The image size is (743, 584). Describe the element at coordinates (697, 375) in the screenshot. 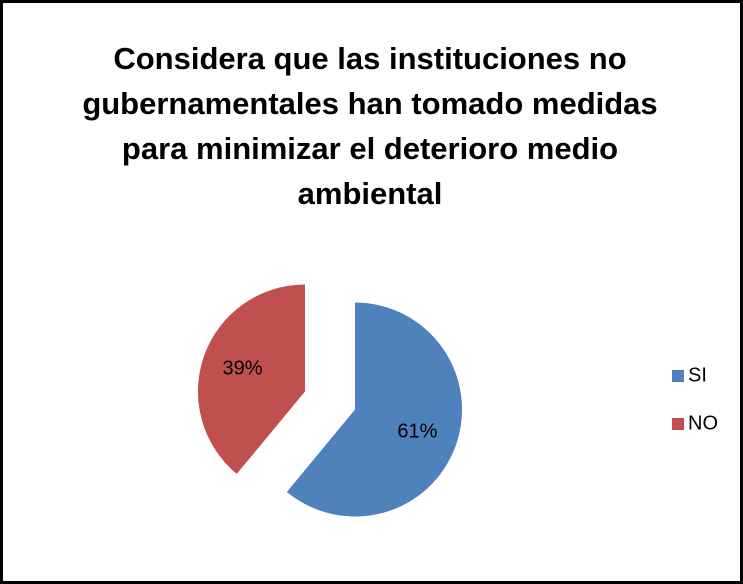

I see `legend-label: SI` at that location.